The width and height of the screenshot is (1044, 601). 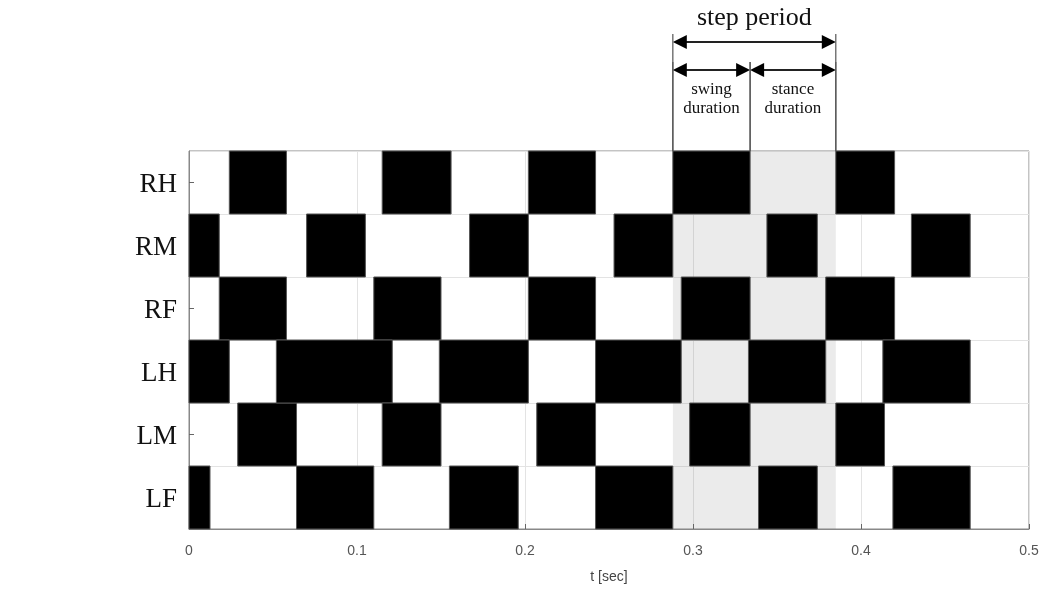 I want to click on y-tick-label: LH, so click(x=159, y=371).